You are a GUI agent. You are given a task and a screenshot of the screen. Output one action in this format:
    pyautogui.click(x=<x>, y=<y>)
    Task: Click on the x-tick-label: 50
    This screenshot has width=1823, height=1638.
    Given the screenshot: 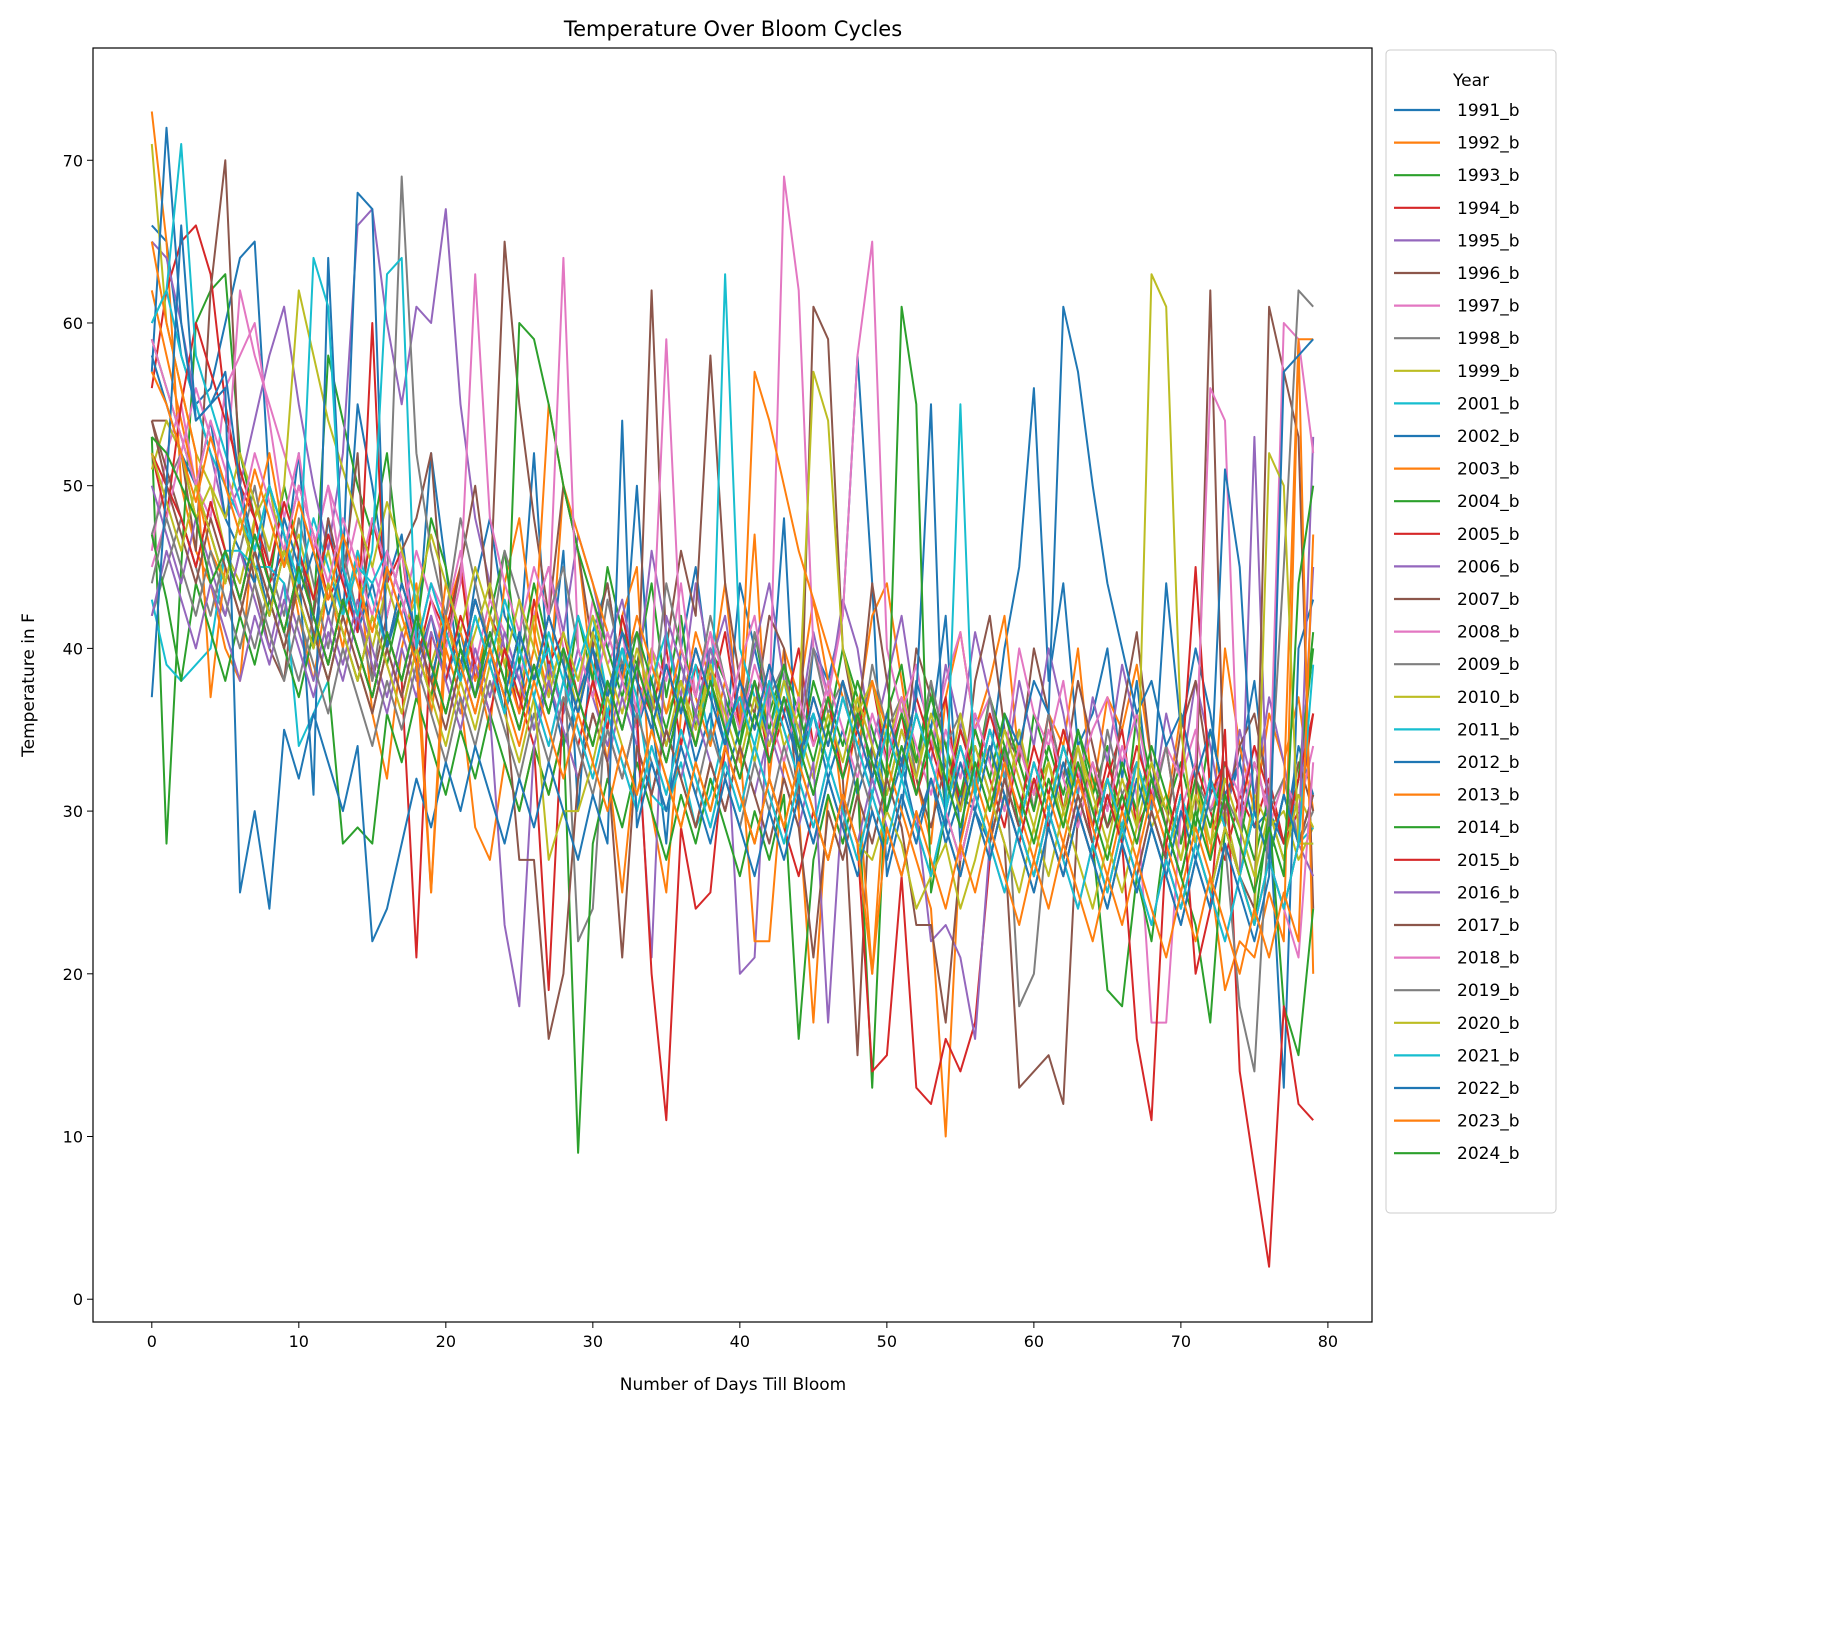 What is the action you would take?
    pyautogui.click(x=887, y=1341)
    